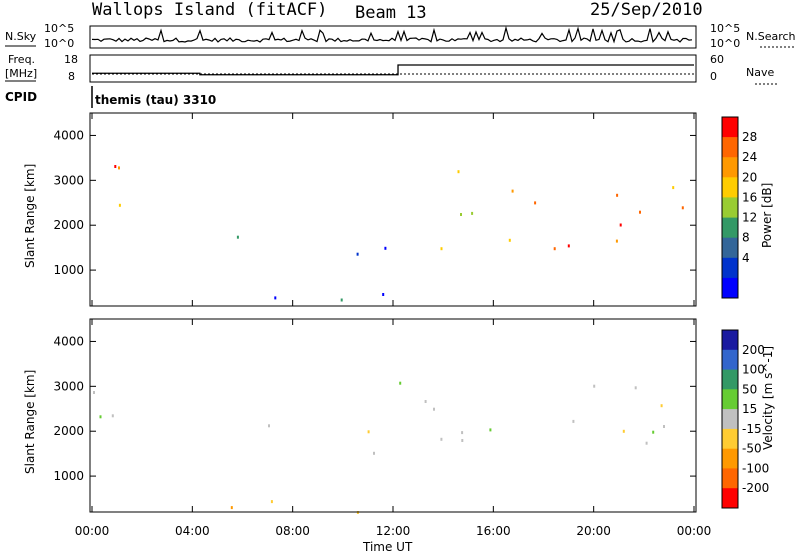 The image size is (800, 554). I want to click on colorbar-tick: 28, so click(749, 137).